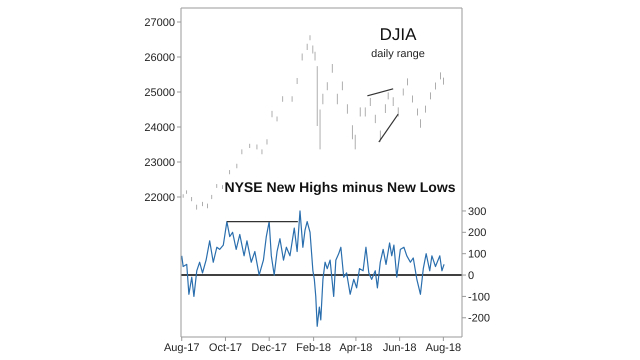  I want to click on x-tick-label: Apr-18, so click(355, 348).